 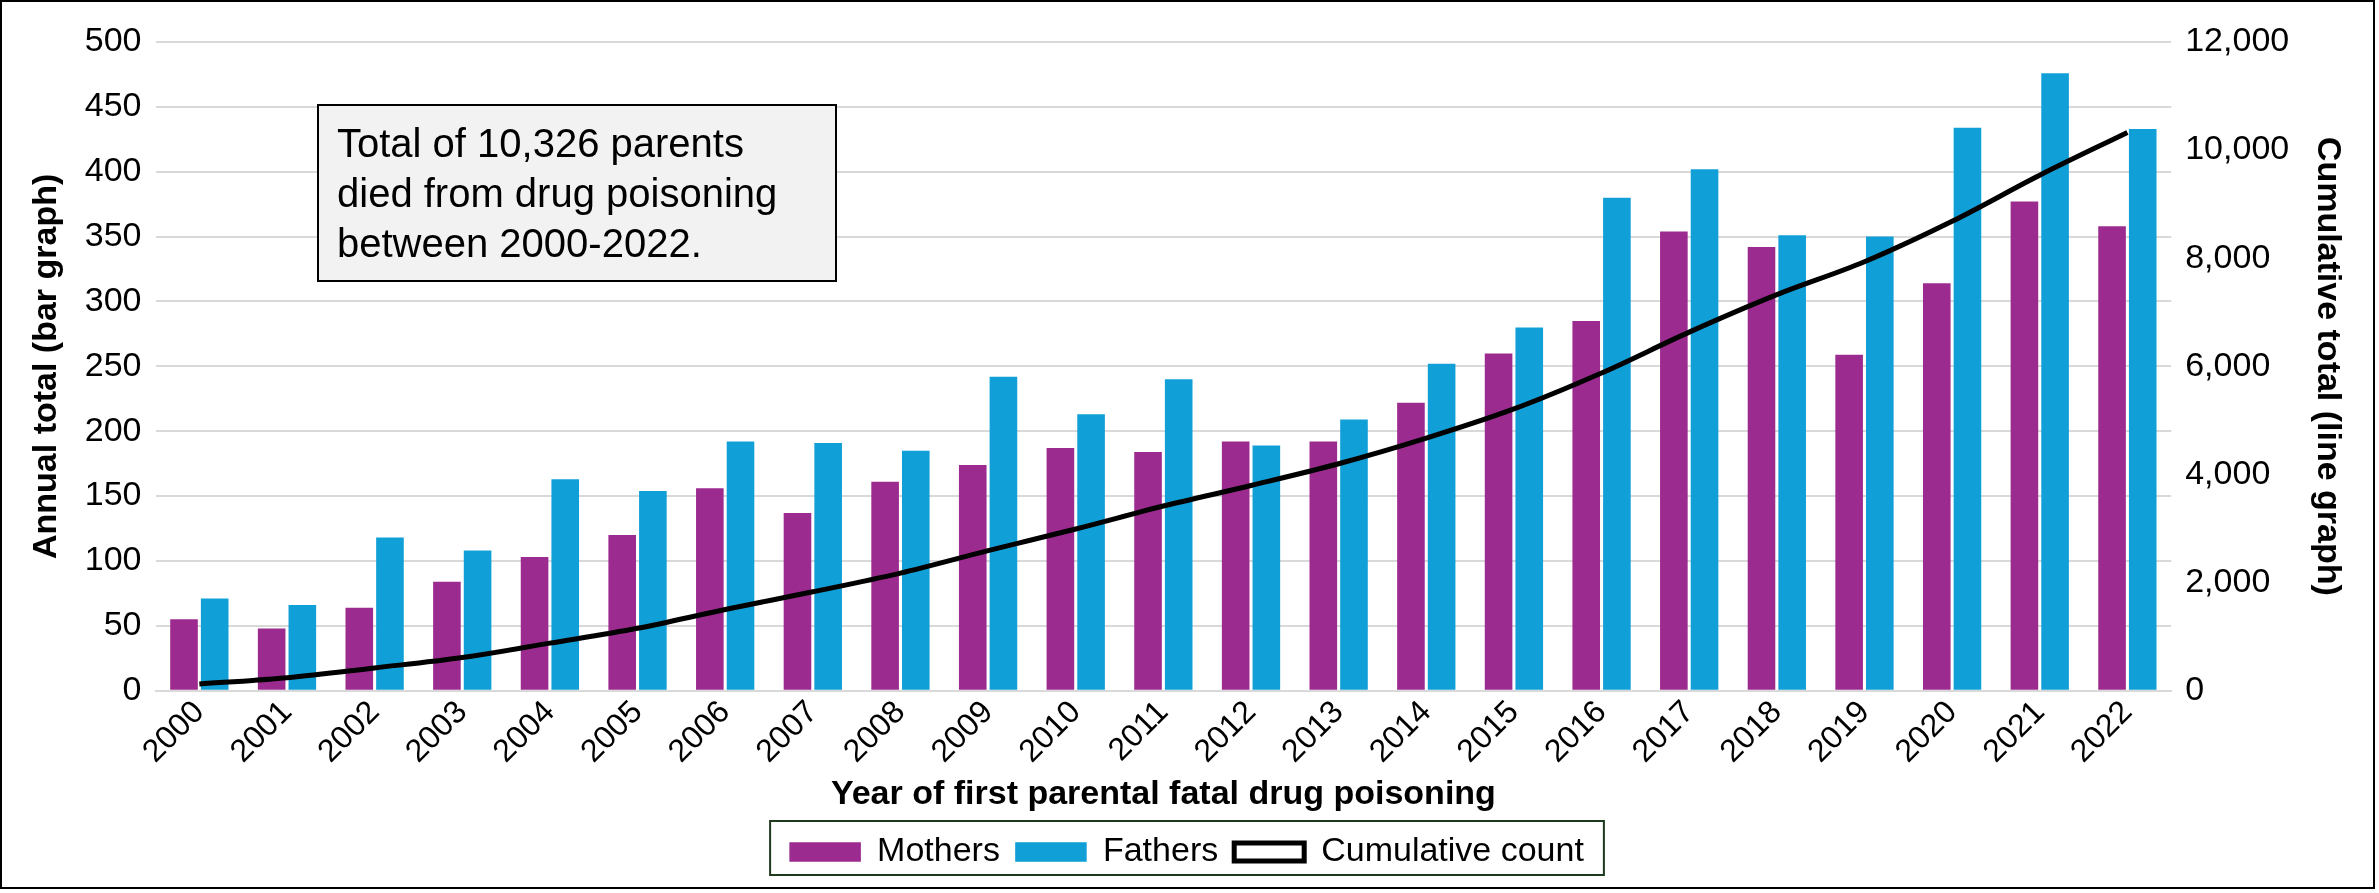 What do you see at coordinates (122, 623) in the screenshot?
I see `y-tick-label: 50` at bounding box center [122, 623].